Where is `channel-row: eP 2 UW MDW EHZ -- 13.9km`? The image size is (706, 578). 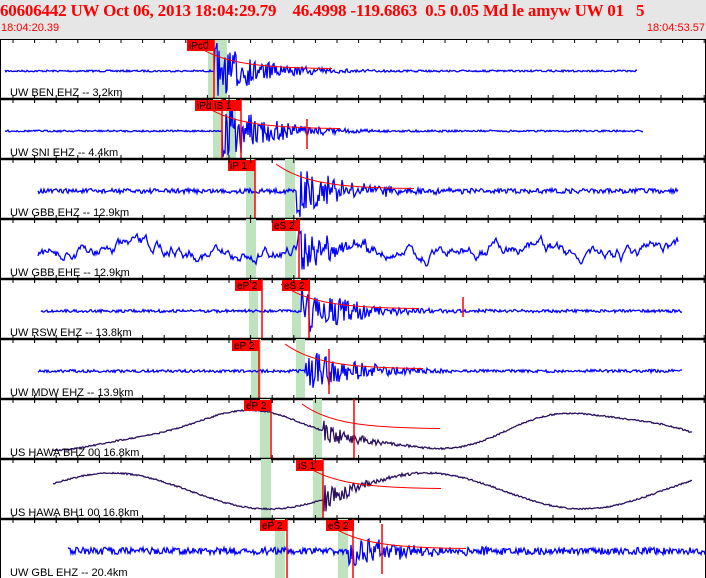
channel-row: eP 2 UW MDW EHZ -- 13.9km is located at coordinates (353, 371).